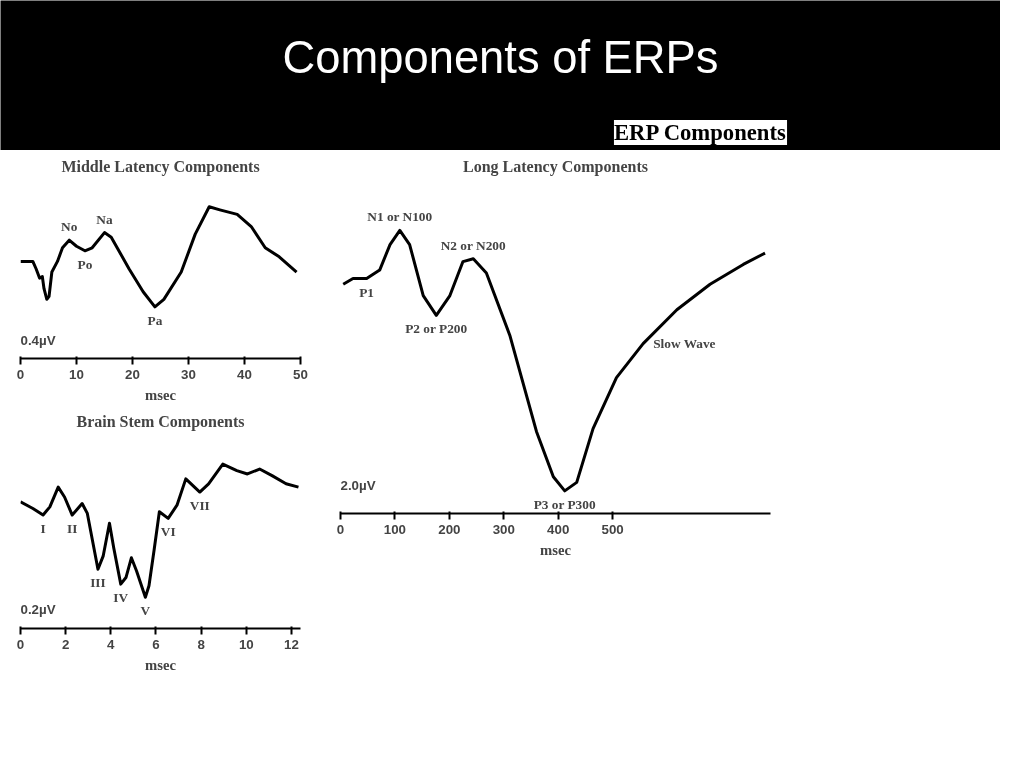 This screenshot has height=768, width=1024. Describe the element at coordinates (65, 644) in the screenshot. I see `x-tick-label: 2` at that location.